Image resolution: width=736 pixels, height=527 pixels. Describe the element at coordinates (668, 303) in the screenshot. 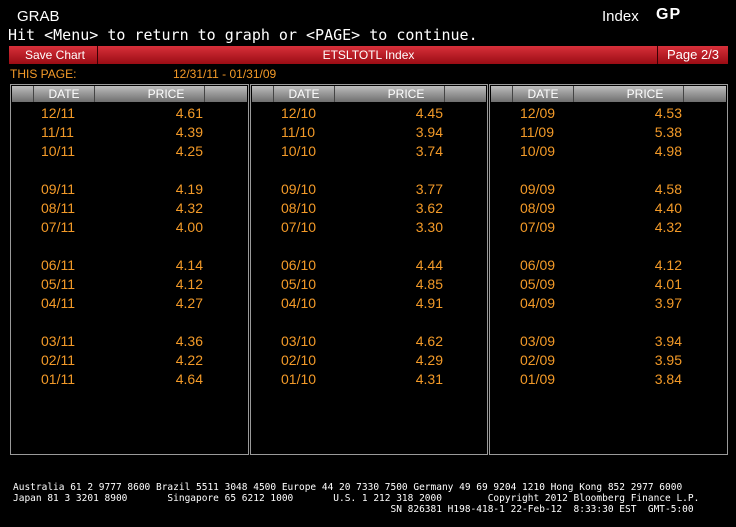

I see `row-price: 3.97` at that location.